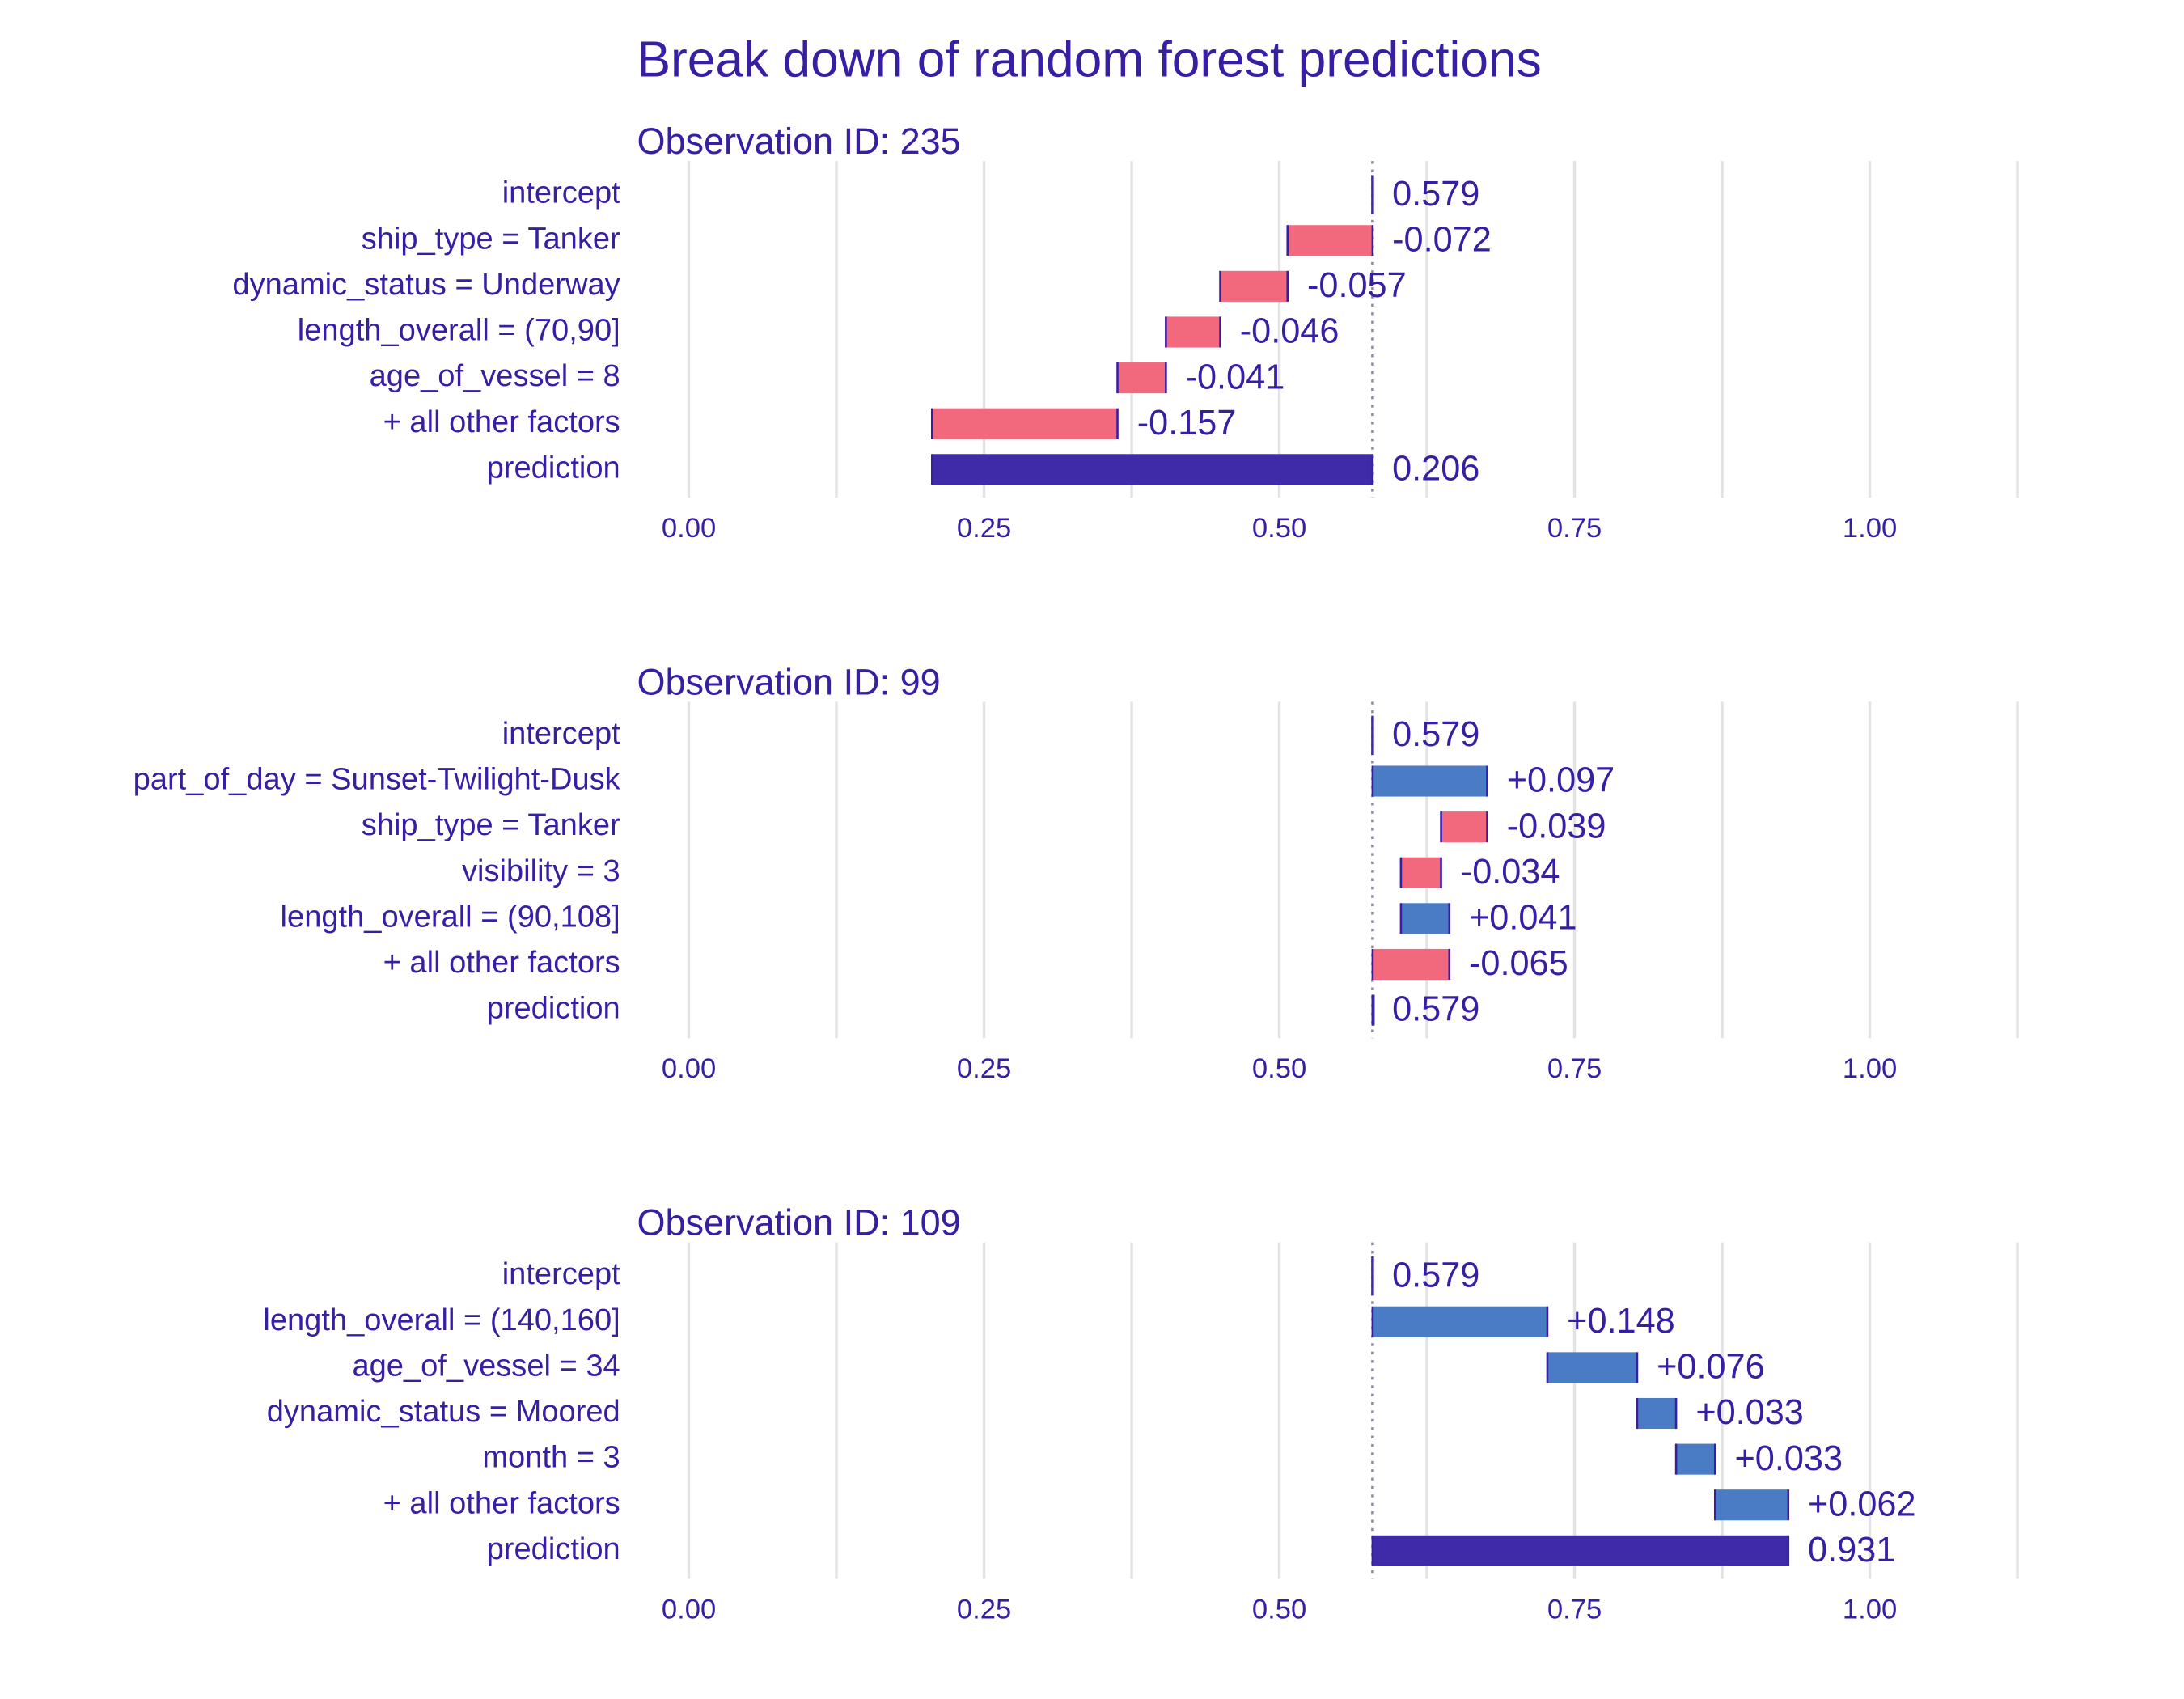 The image size is (2184, 1699). I want to click on value-label: -0.039, so click(1556, 826).